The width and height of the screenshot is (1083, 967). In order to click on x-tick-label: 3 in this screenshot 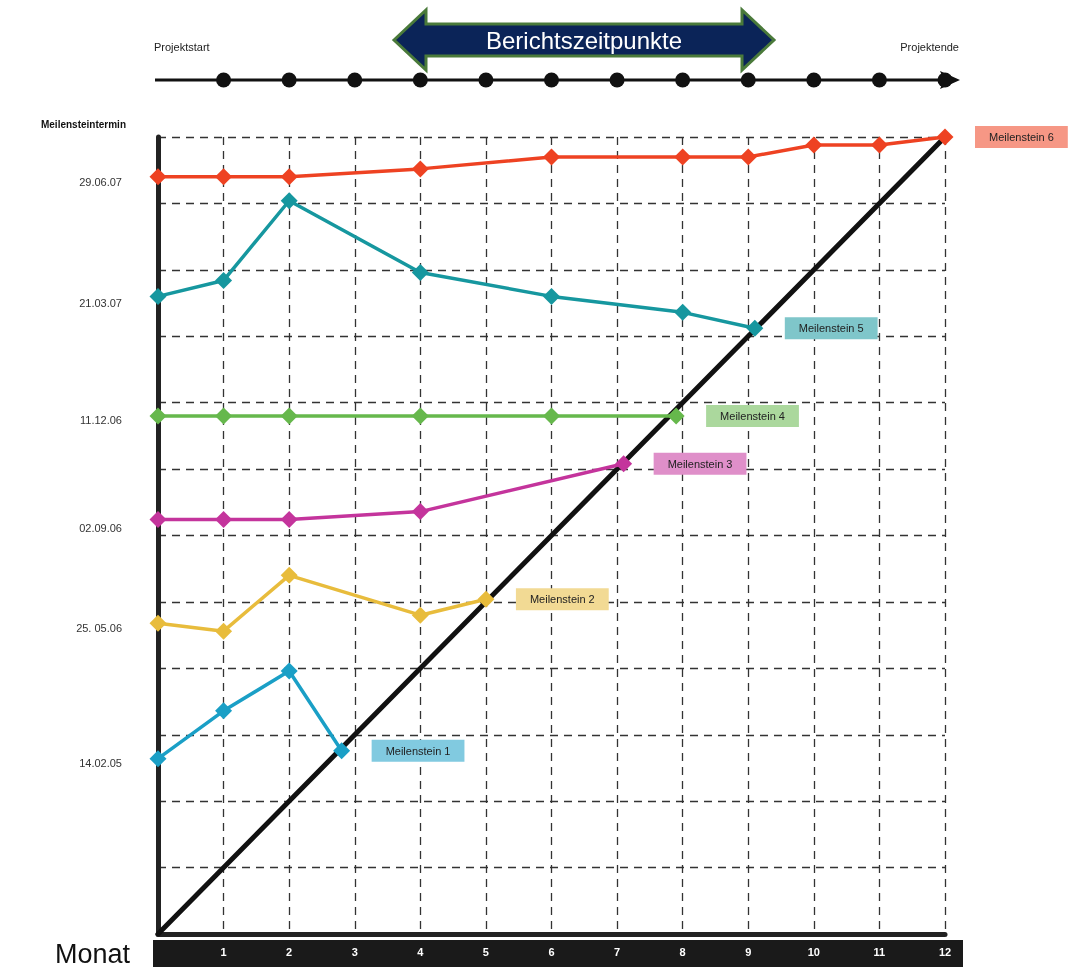, I will do `click(354, 951)`.